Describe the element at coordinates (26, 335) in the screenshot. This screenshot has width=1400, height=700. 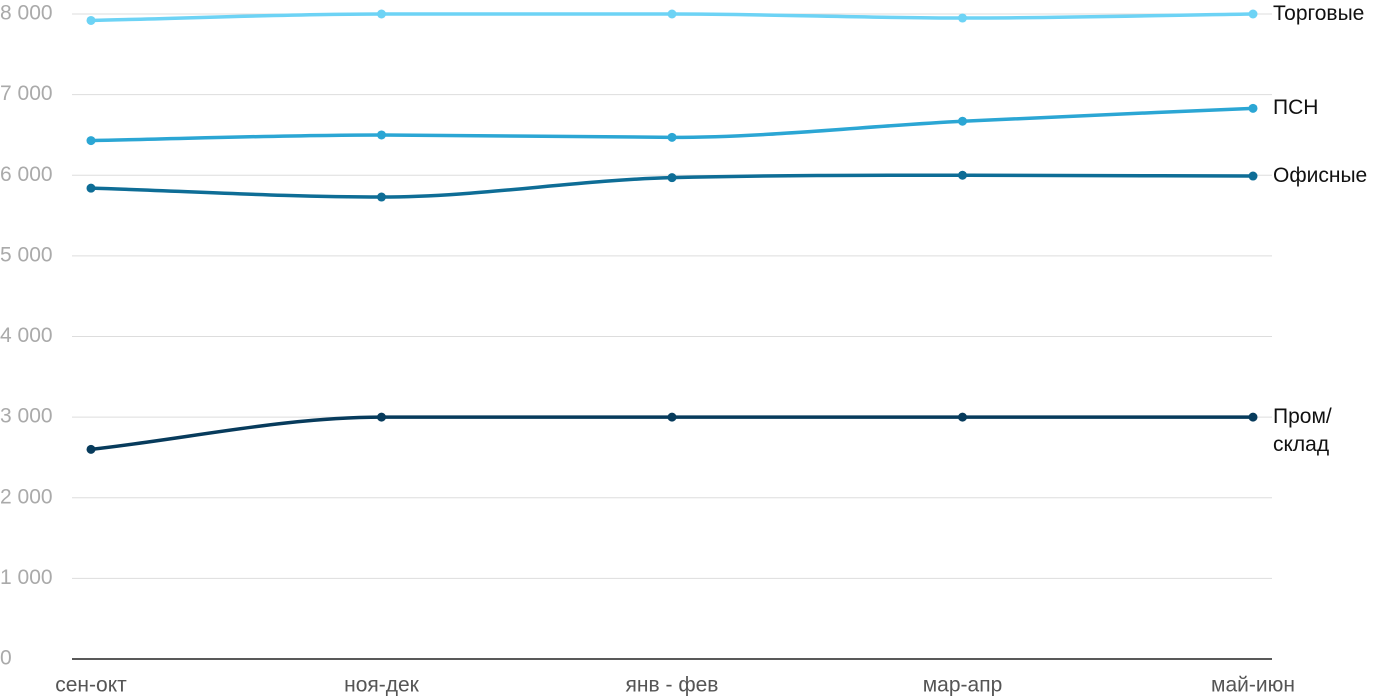
I see `y-tick-label: 4 000` at that location.